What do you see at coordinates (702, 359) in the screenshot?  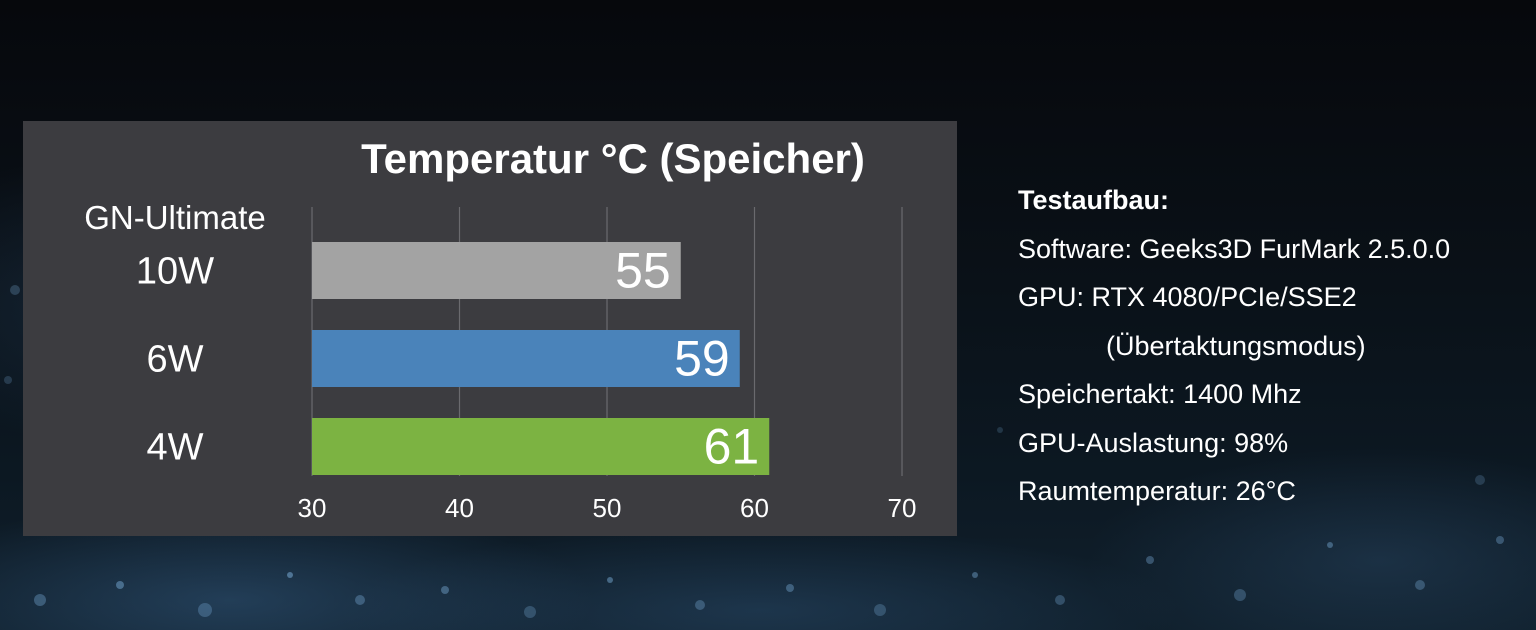 I see `data-label-6w: 59` at bounding box center [702, 359].